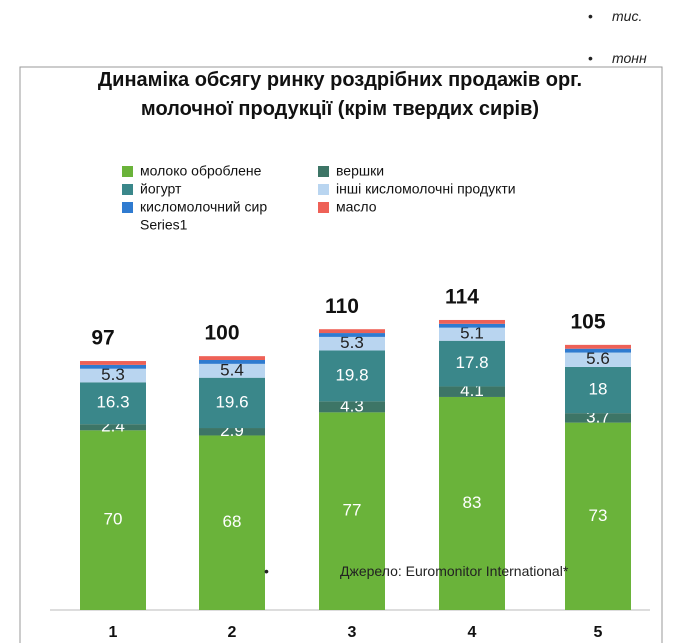 Image resolution: width=674 pixels, height=643 pixels. What do you see at coordinates (232, 632) in the screenshot?
I see `x-tick-label: 2` at bounding box center [232, 632].